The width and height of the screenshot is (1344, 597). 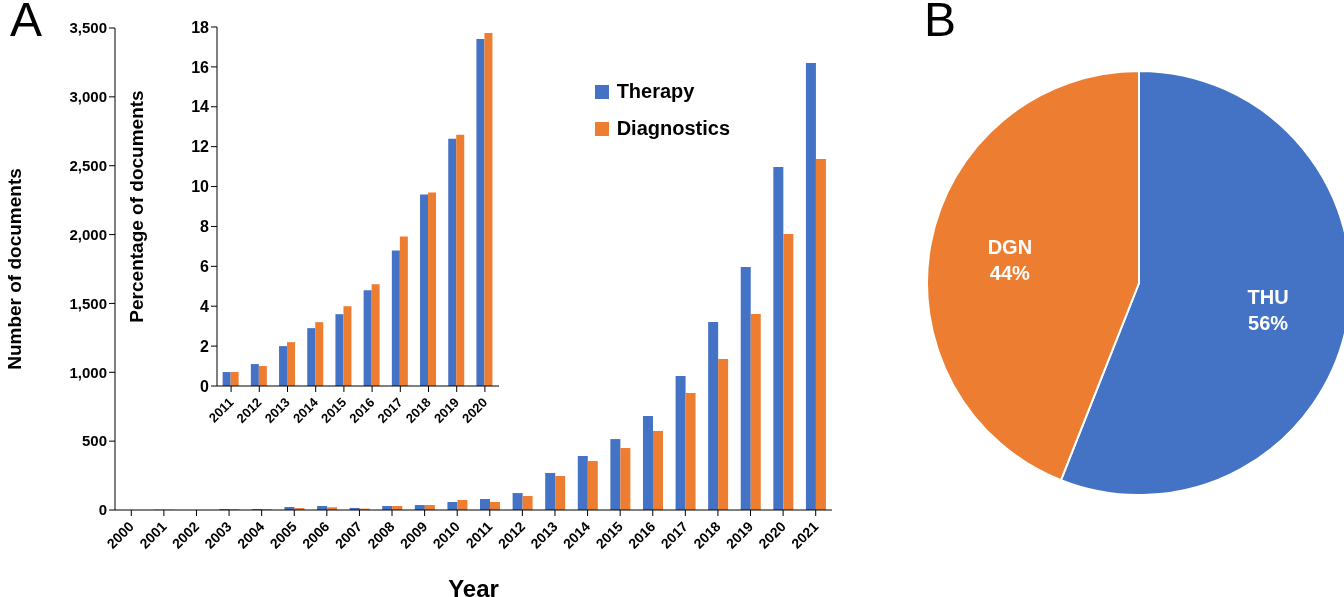 What do you see at coordinates (205, 267) in the screenshot?
I see `y-tick-label: 6` at bounding box center [205, 267].